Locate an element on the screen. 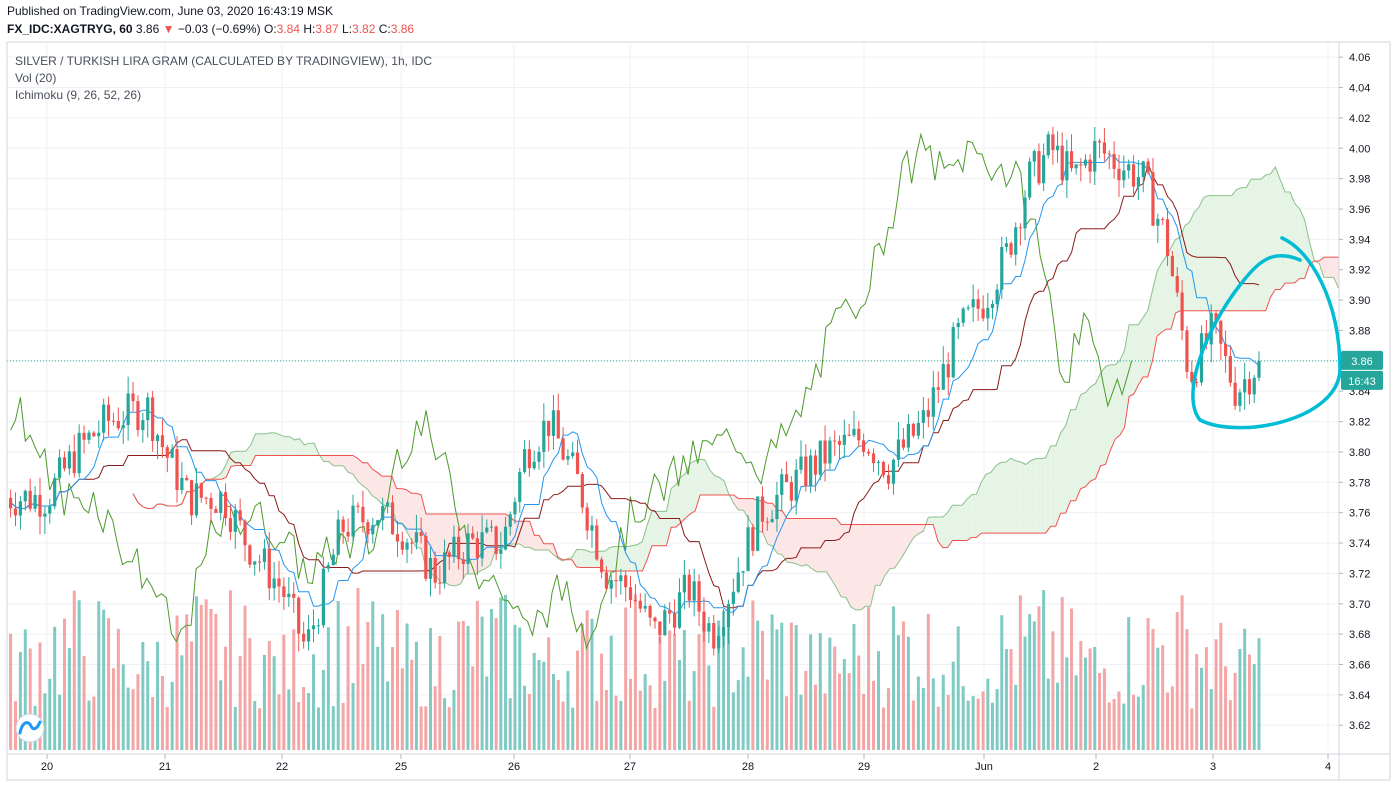  price-tick-label: 3.64 is located at coordinates (1359, 696).